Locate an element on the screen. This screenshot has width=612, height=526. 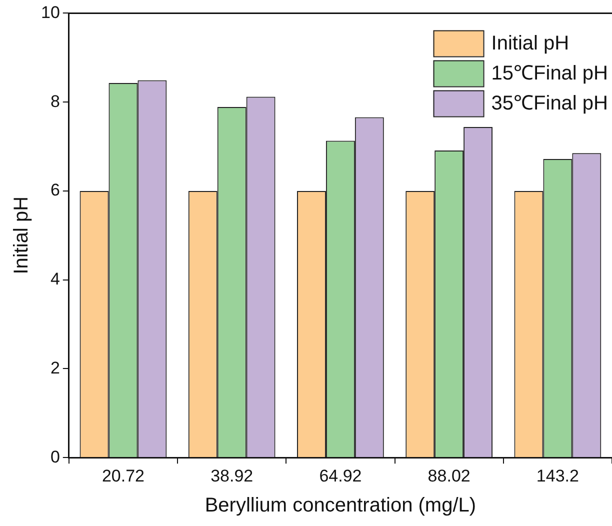
legend-label: 15℃Final pH is located at coordinates (549, 73).